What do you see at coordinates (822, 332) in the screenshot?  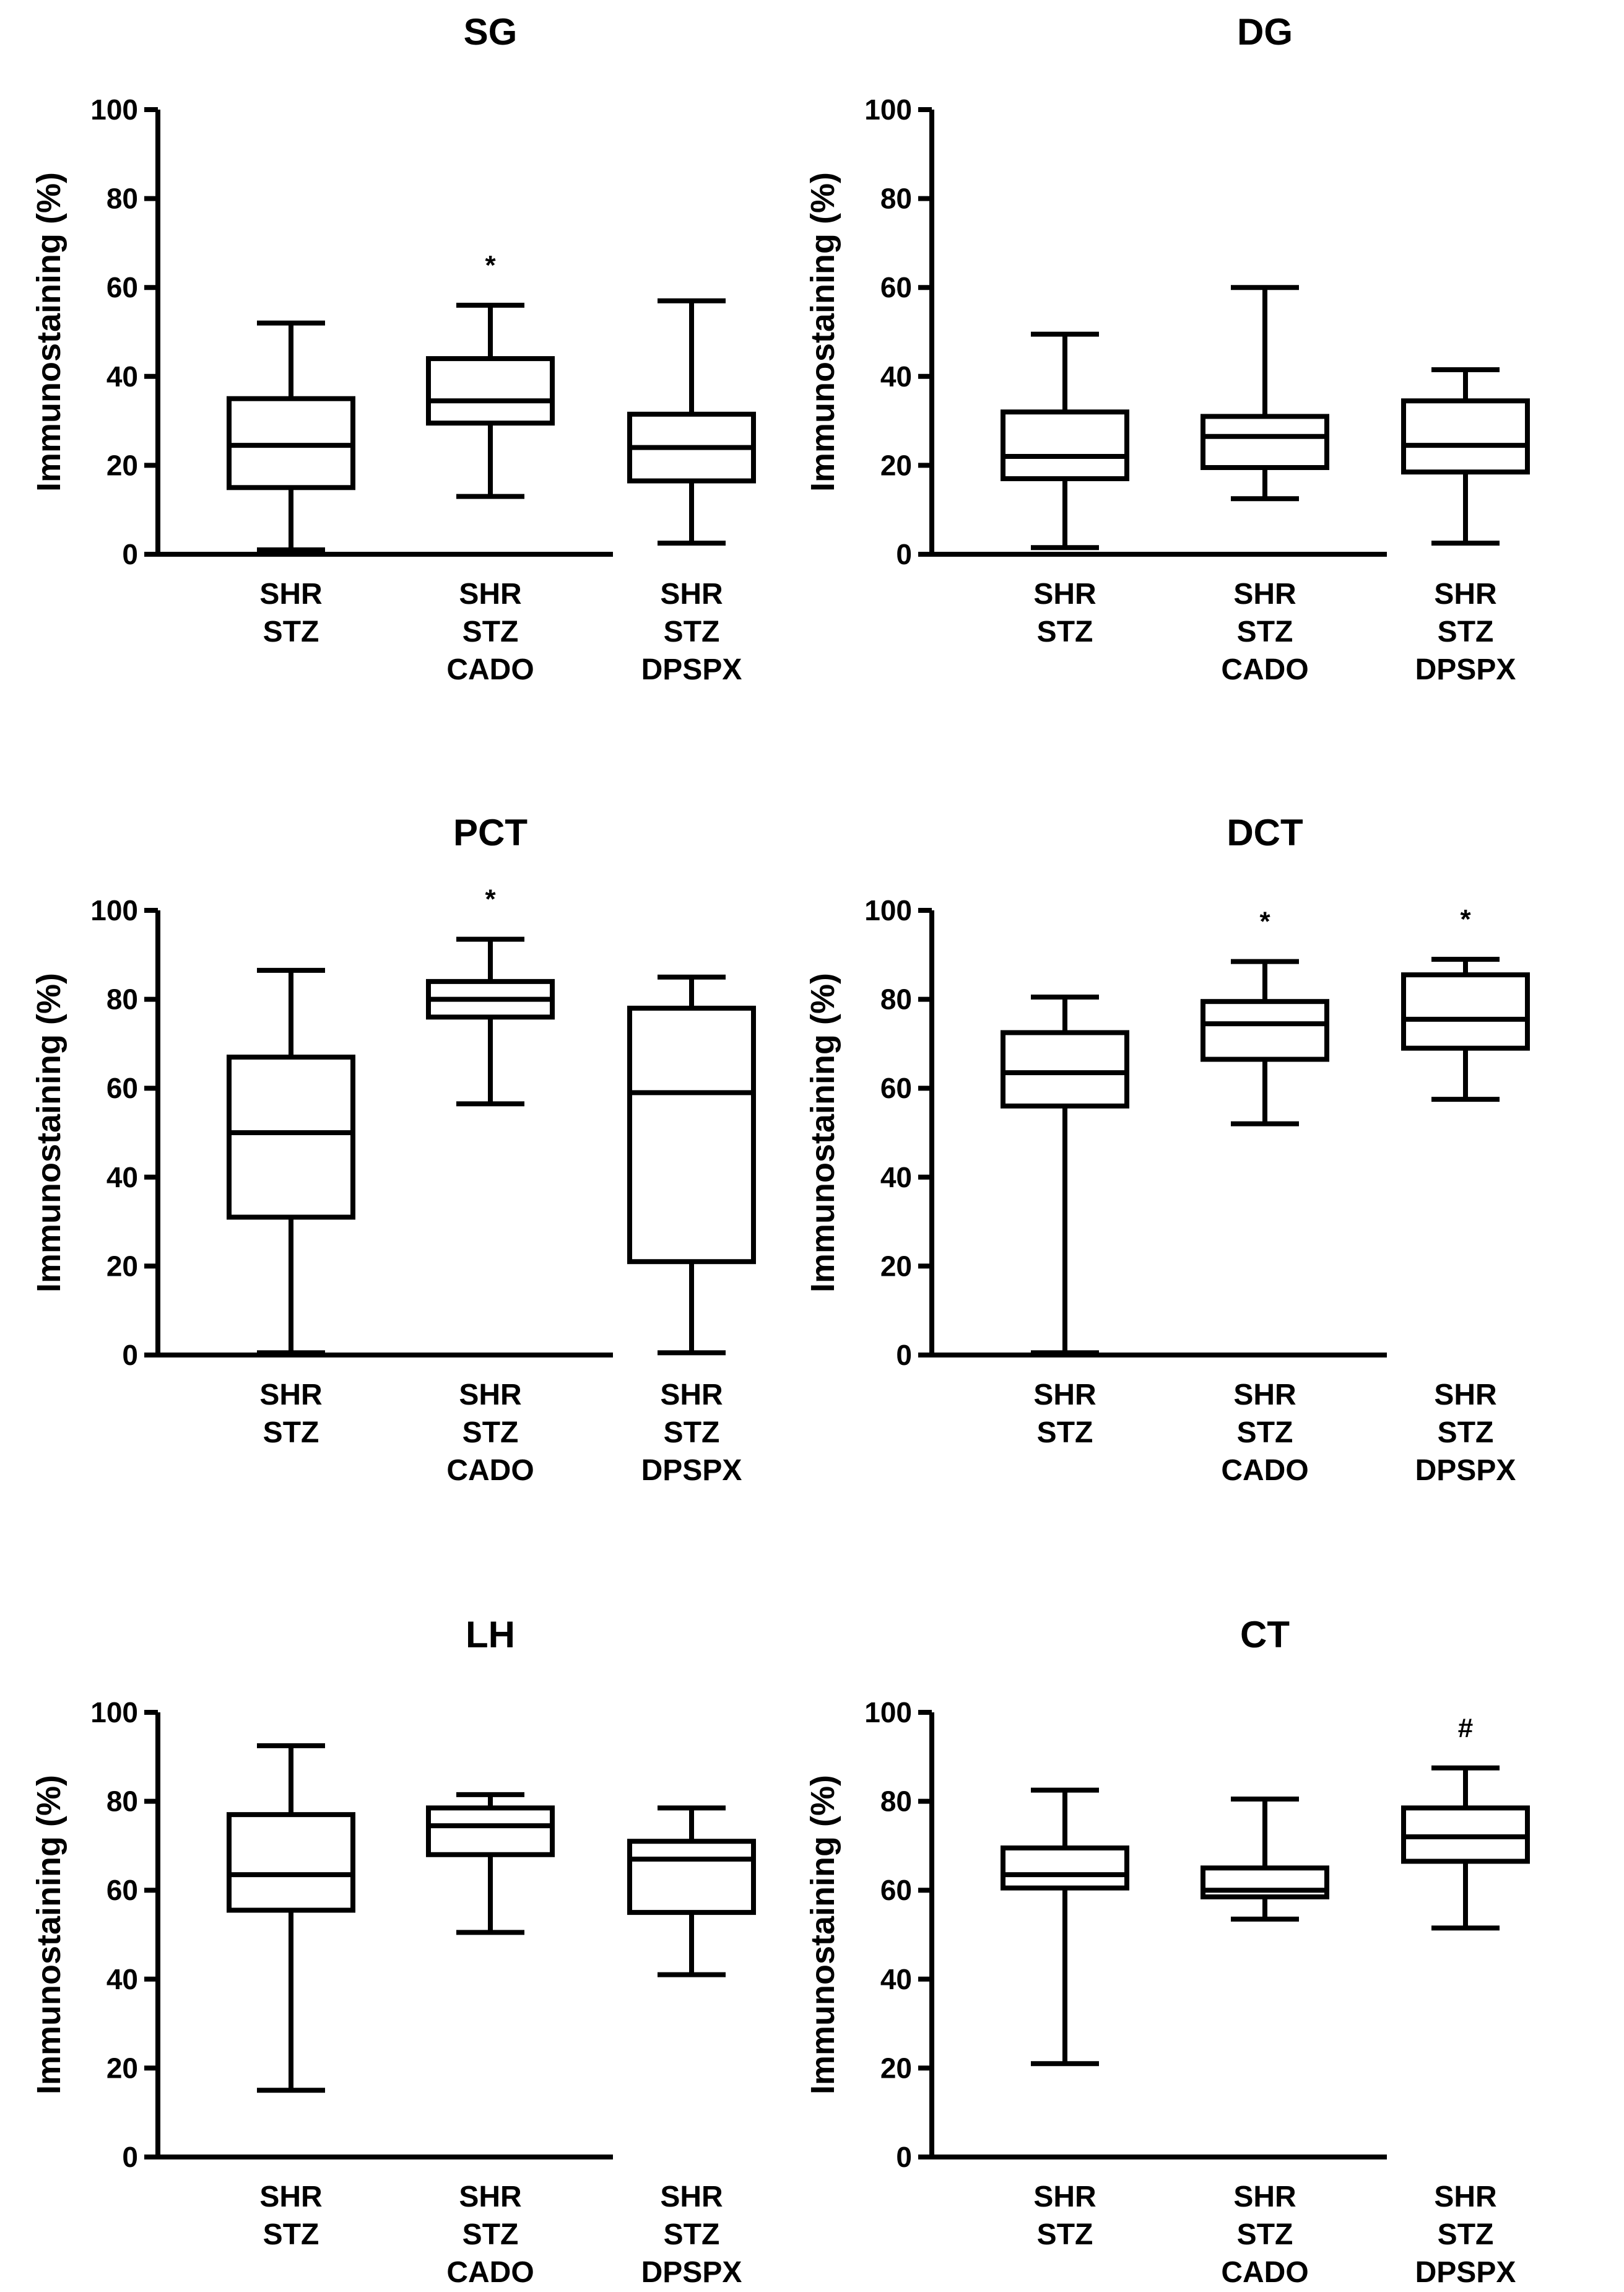 I see `panel-dg-y-axis-label: Immunostaining (%)` at bounding box center [822, 332].